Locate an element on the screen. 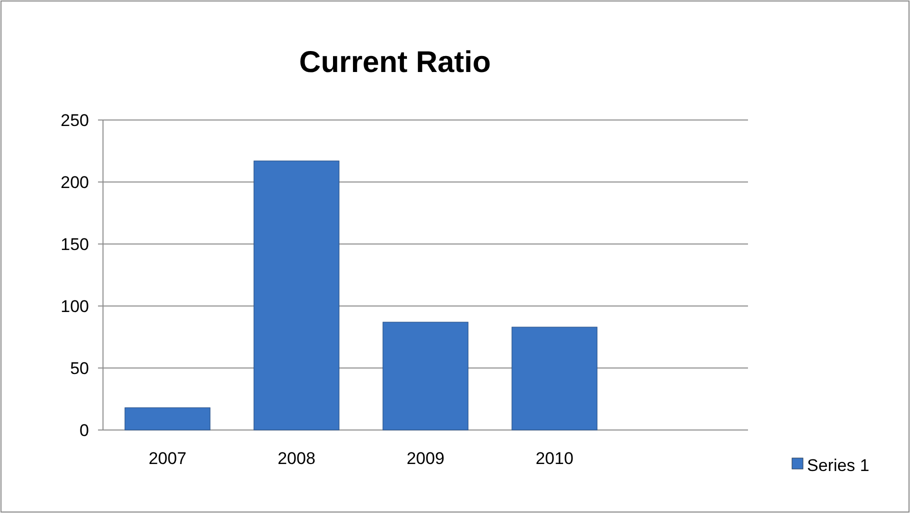 The width and height of the screenshot is (910, 513). y-tick-label: 250 is located at coordinates (74, 120).